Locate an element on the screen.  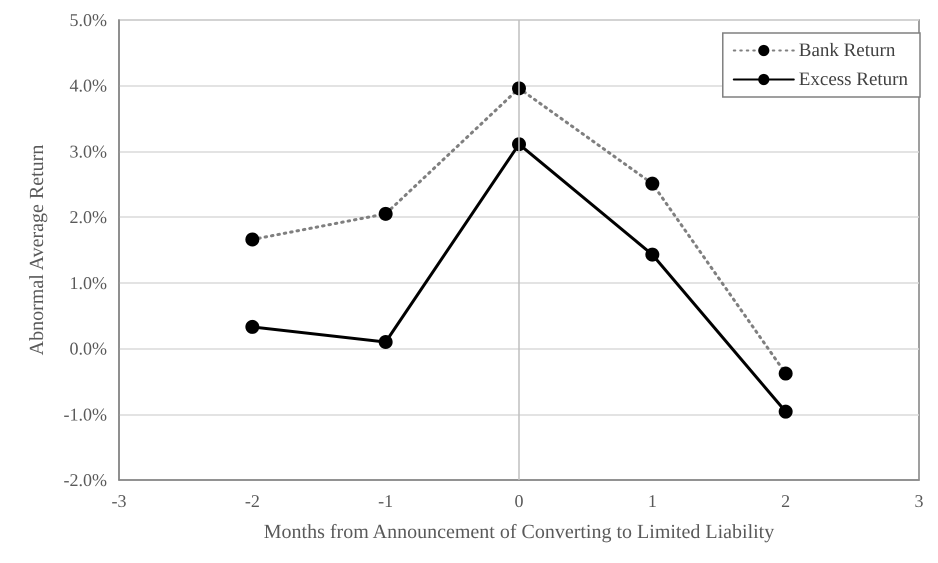
y-tick-label: -2.0% is located at coordinates (85, 480).